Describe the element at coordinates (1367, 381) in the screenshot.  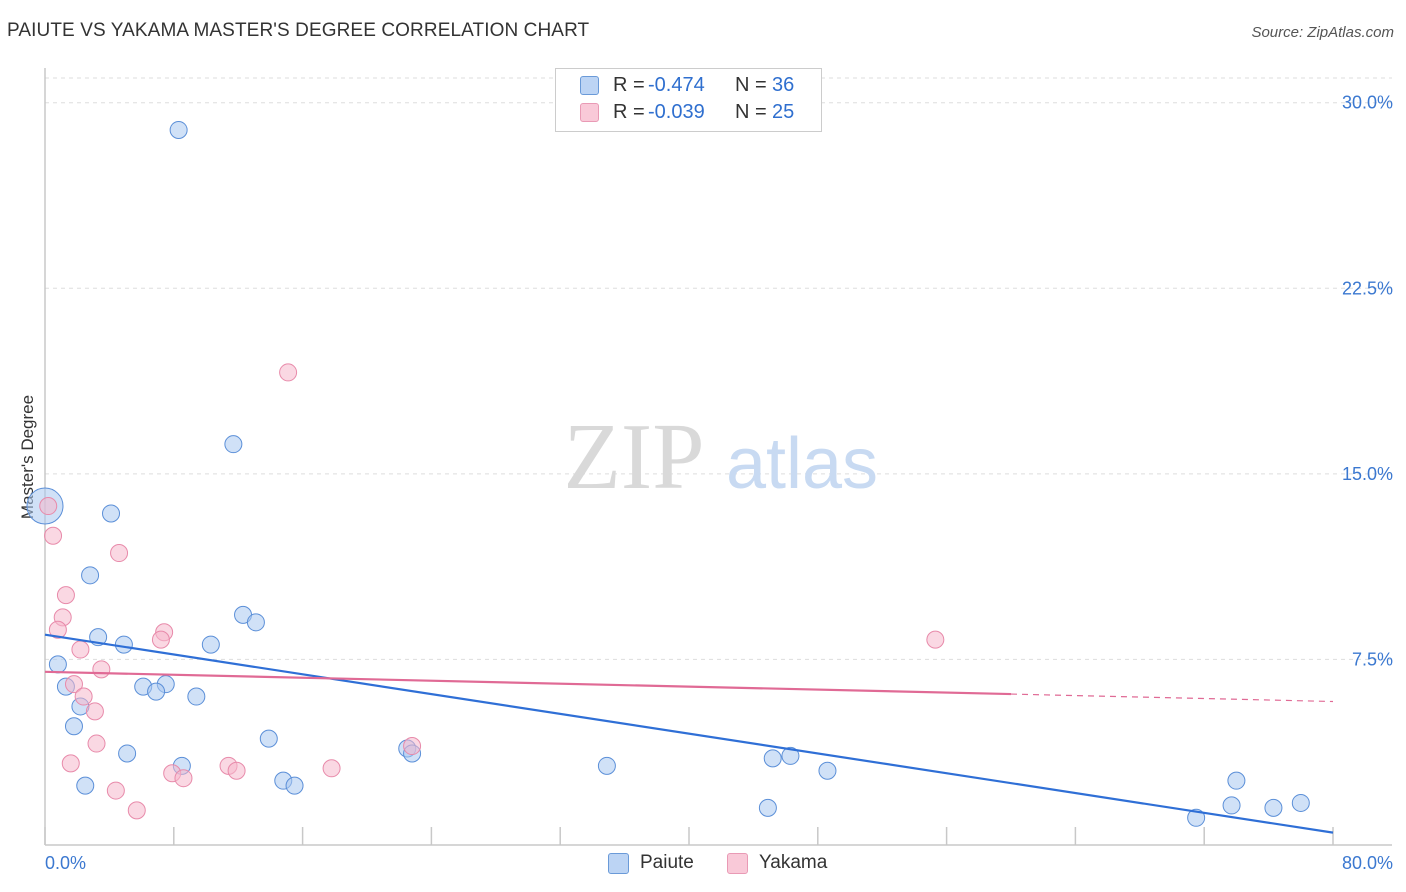
I see `y-tick-labels: 7.5% 15.0% 22.5% 30.0%` at that location.